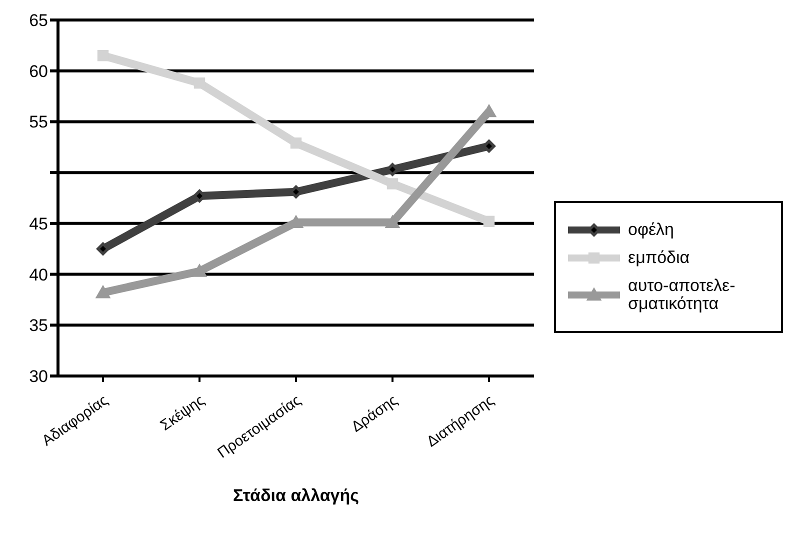 The image size is (791, 534). What do you see at coordinates (38, 376) in the screenshot?
I see `y-tick-label: 30` at bounding box center [38, 376].